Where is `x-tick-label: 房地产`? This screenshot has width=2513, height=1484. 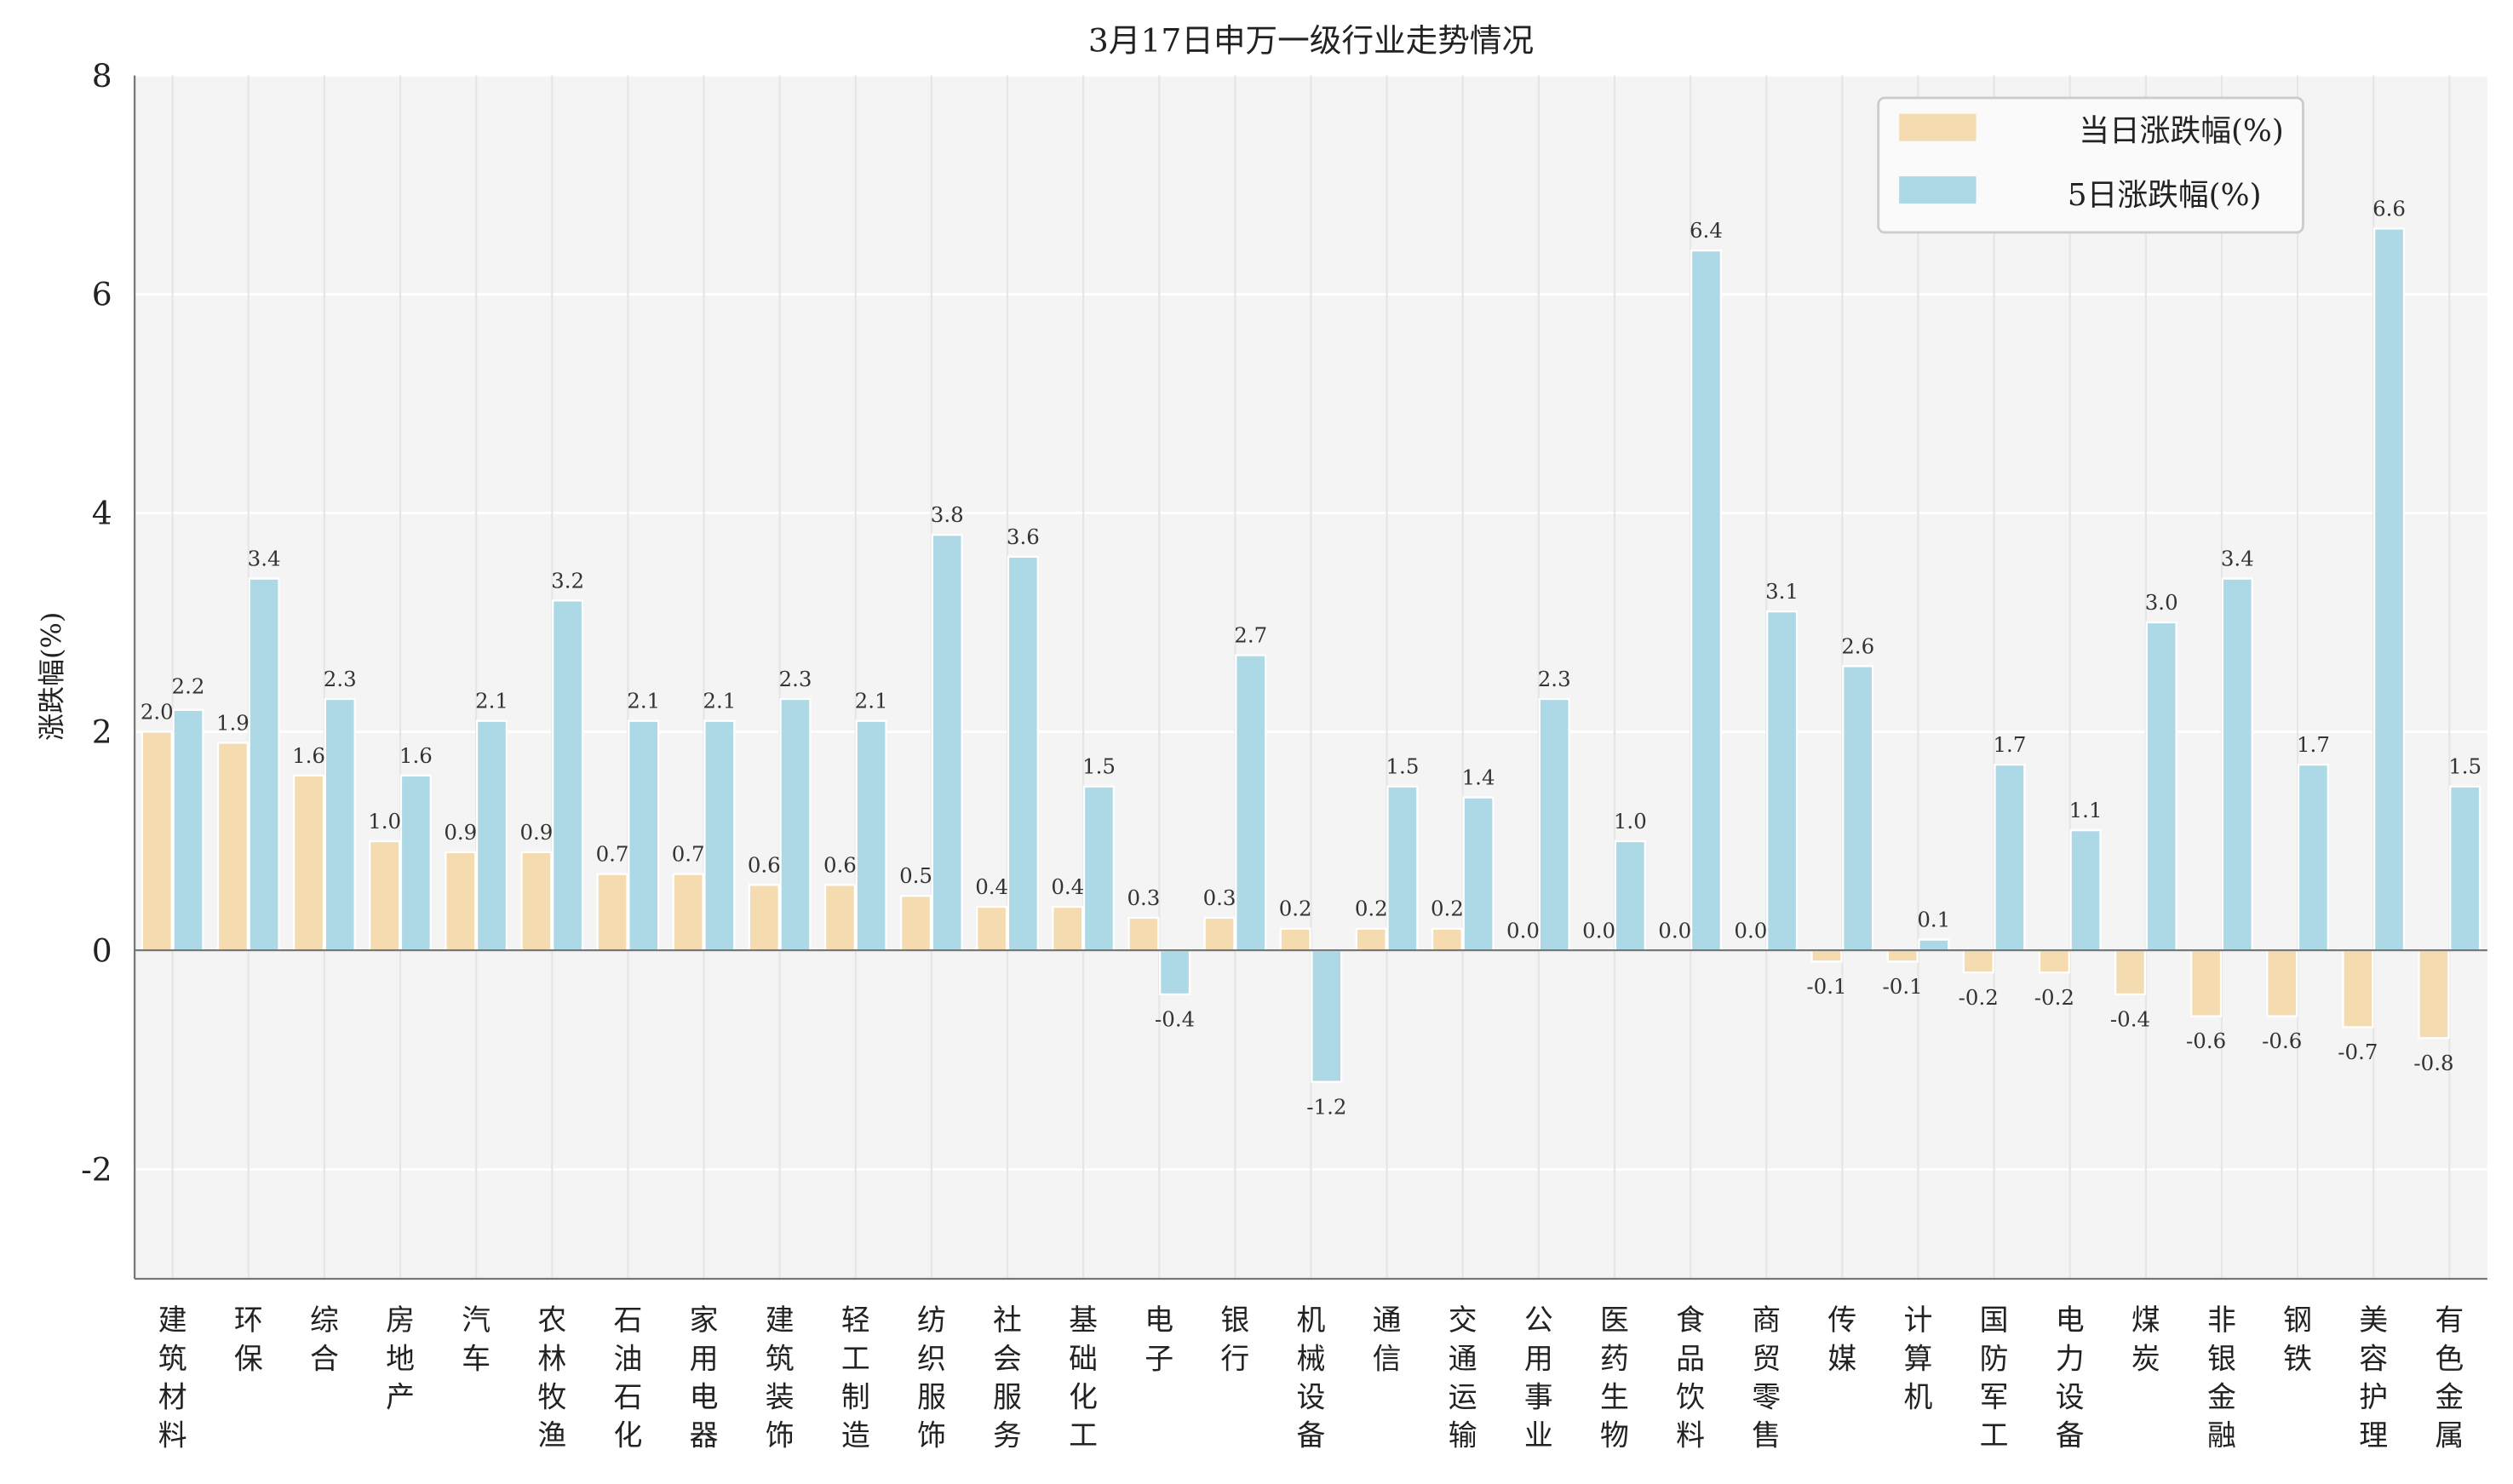
x-tick-label: 房地产 is located at coordinates (400, 1358).